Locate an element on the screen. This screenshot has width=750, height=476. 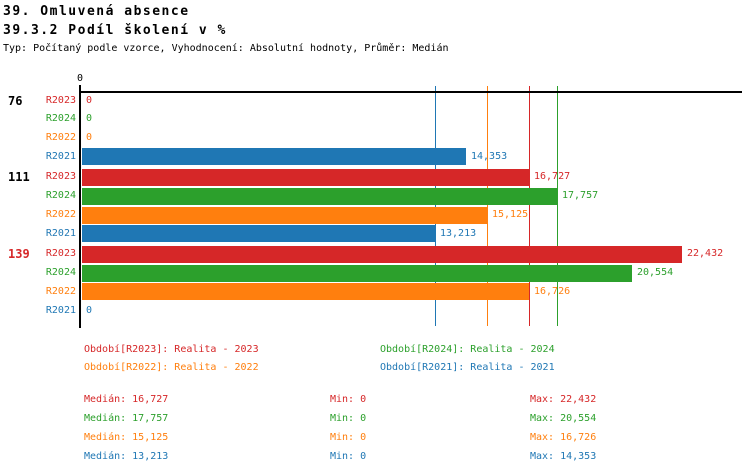
bar-value-label: 20,554 is located at coordinates (655, 272).